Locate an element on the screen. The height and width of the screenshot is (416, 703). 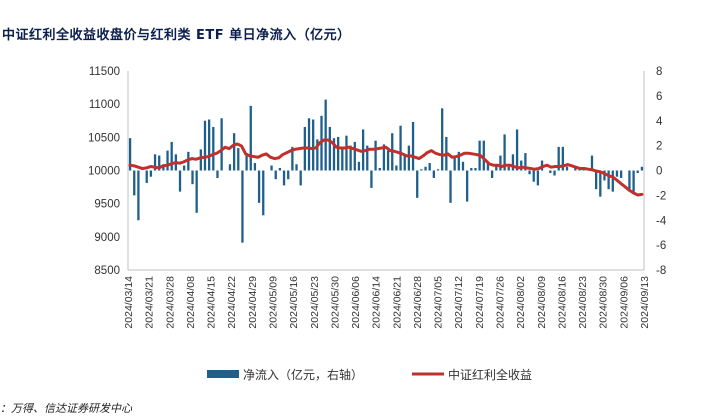
x-axis-tick-label: 2024/03/14 is located at coordinates (129, 302).